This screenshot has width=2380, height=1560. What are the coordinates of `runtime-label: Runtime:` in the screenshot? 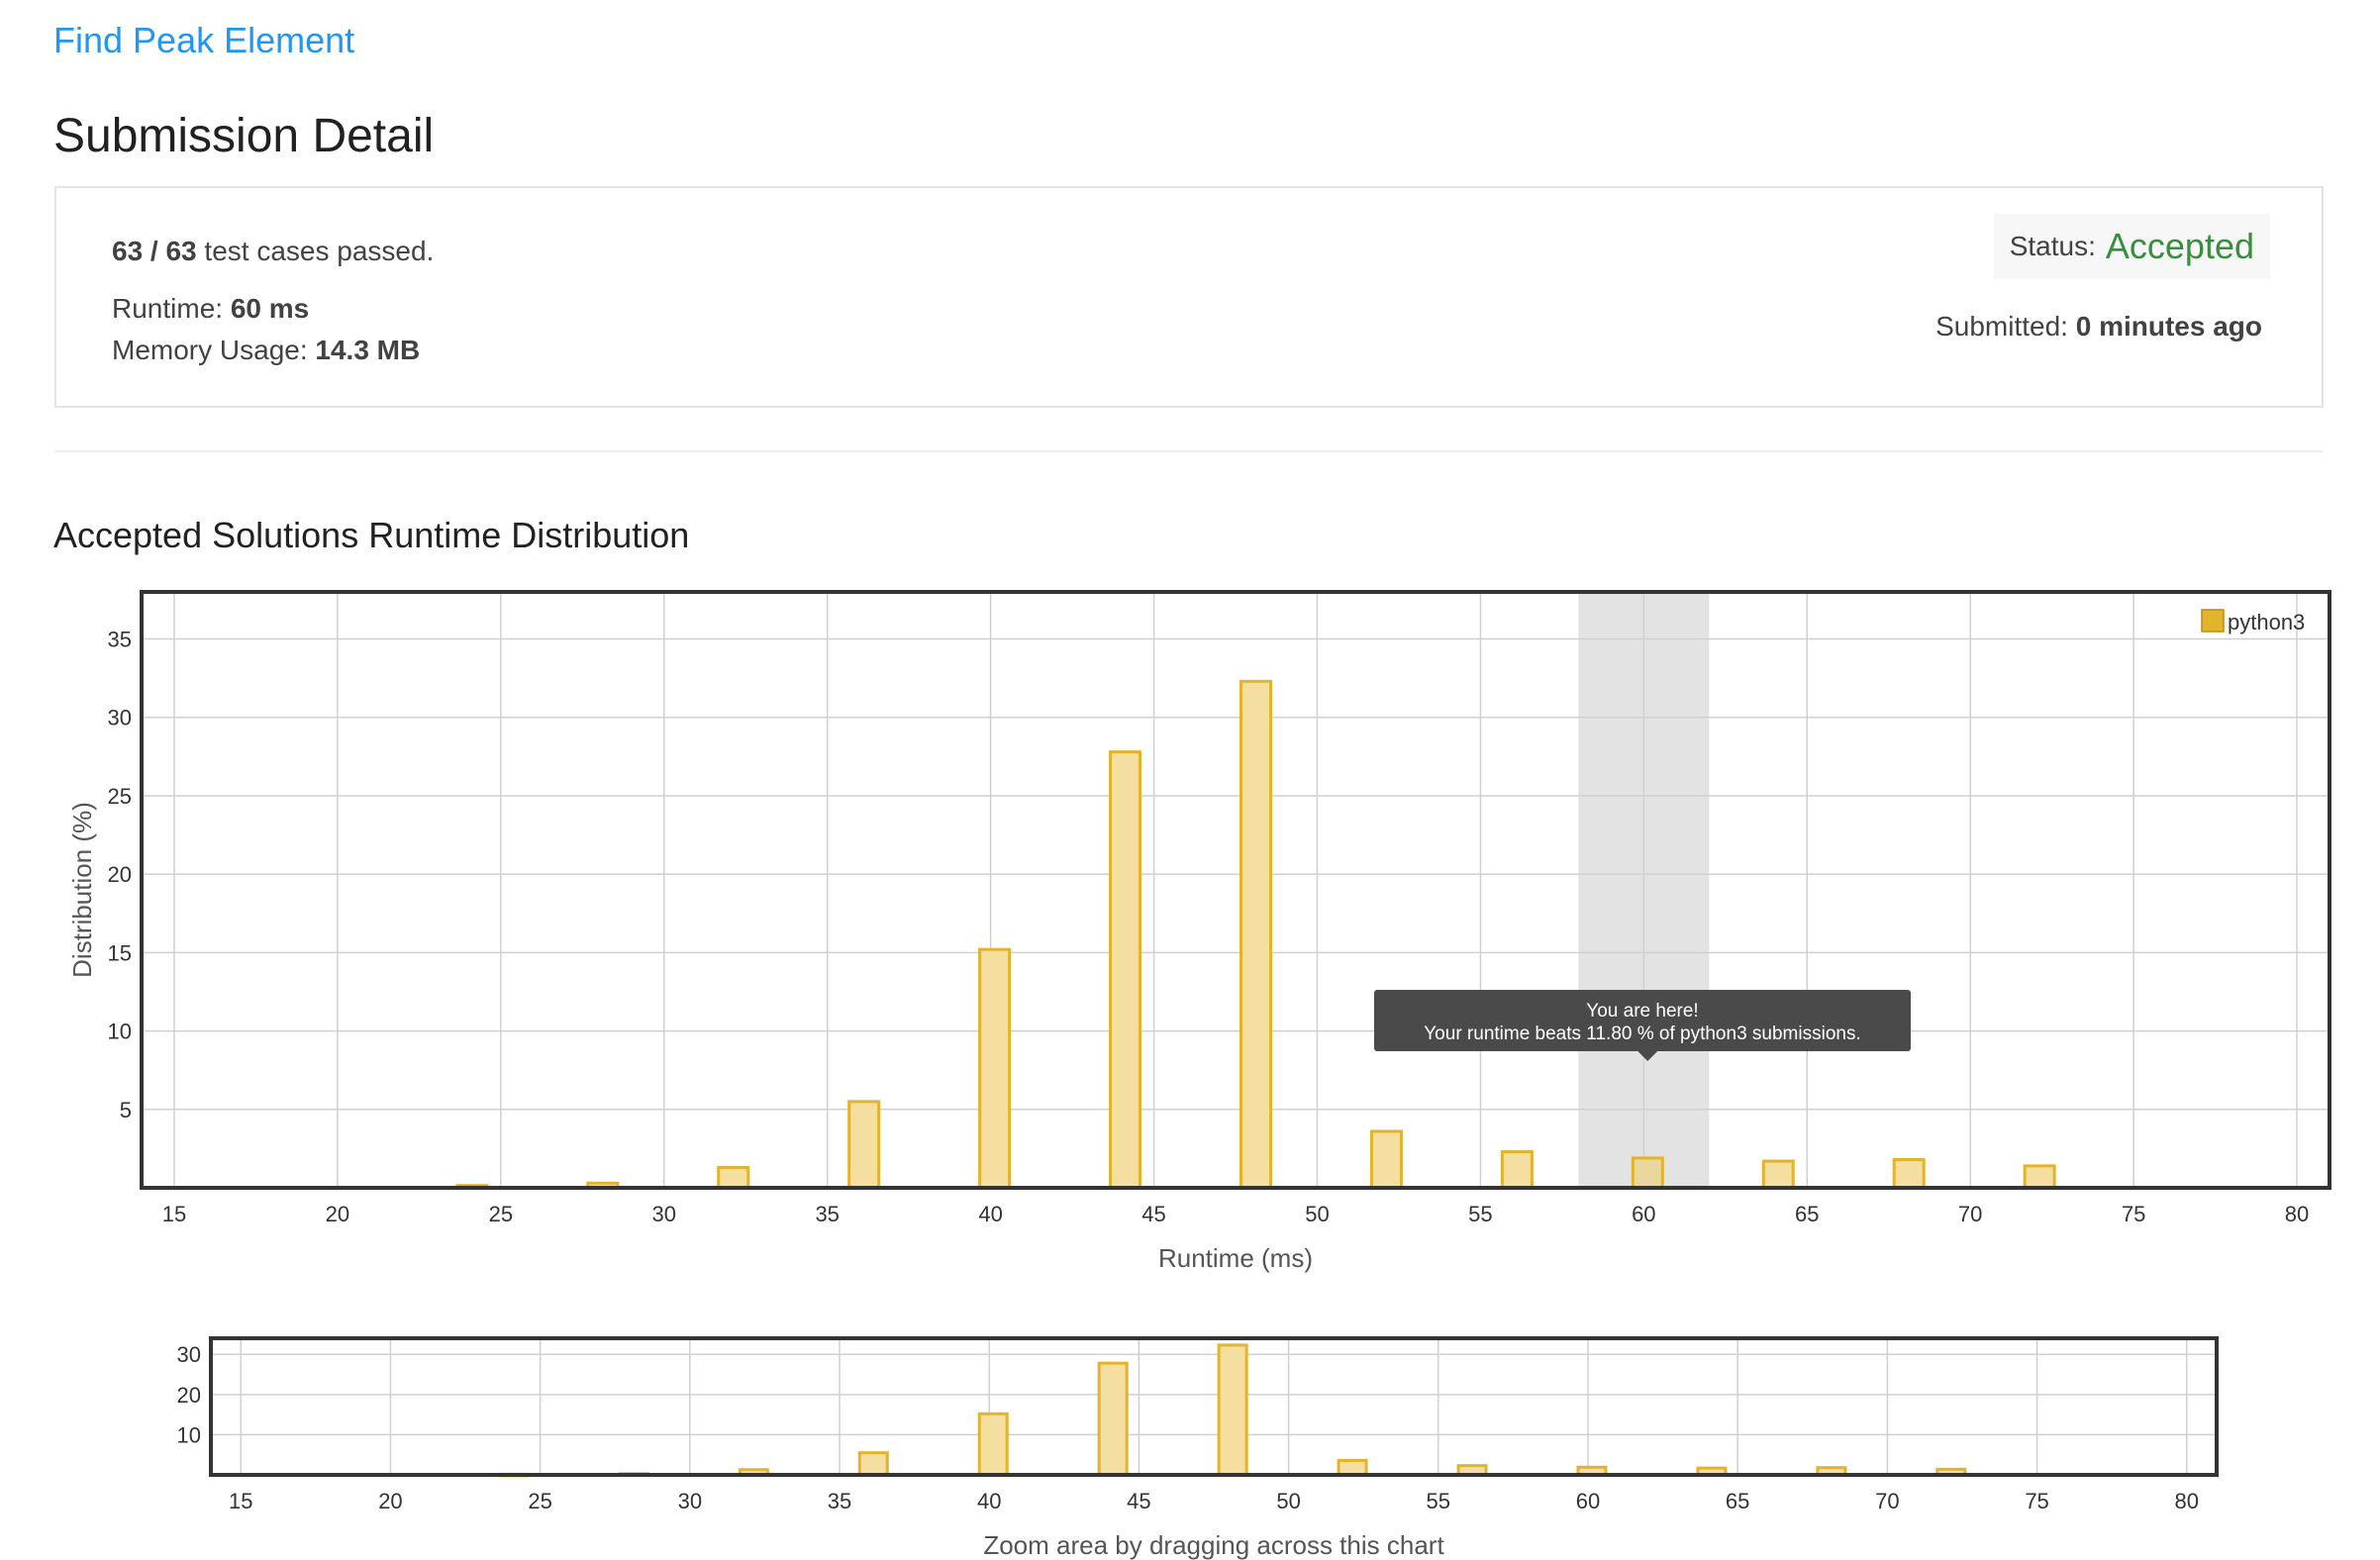 It's located at (168, 308).